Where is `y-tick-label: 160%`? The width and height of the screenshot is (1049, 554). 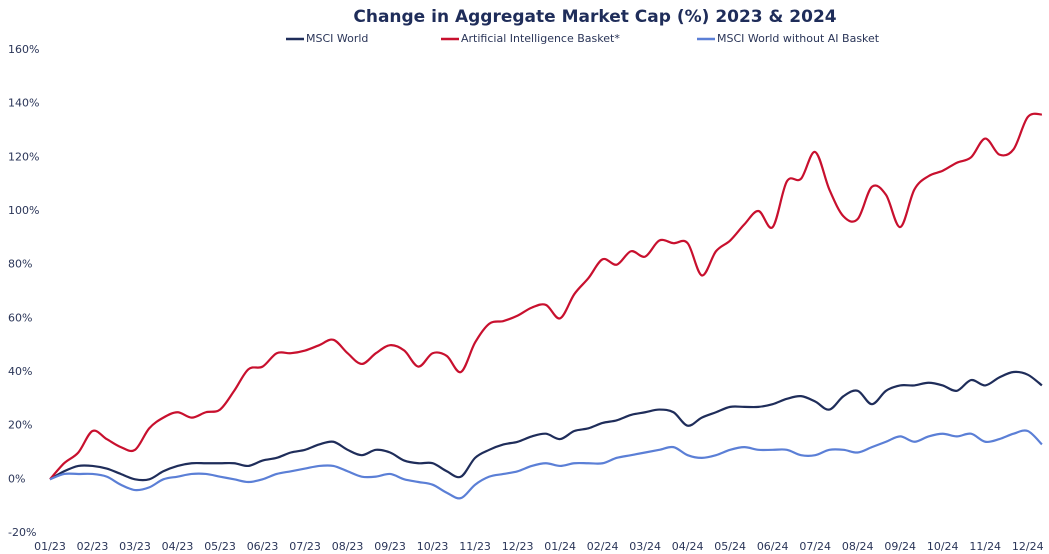
y-tick-label: 160% is located at coordinates (23, 49).